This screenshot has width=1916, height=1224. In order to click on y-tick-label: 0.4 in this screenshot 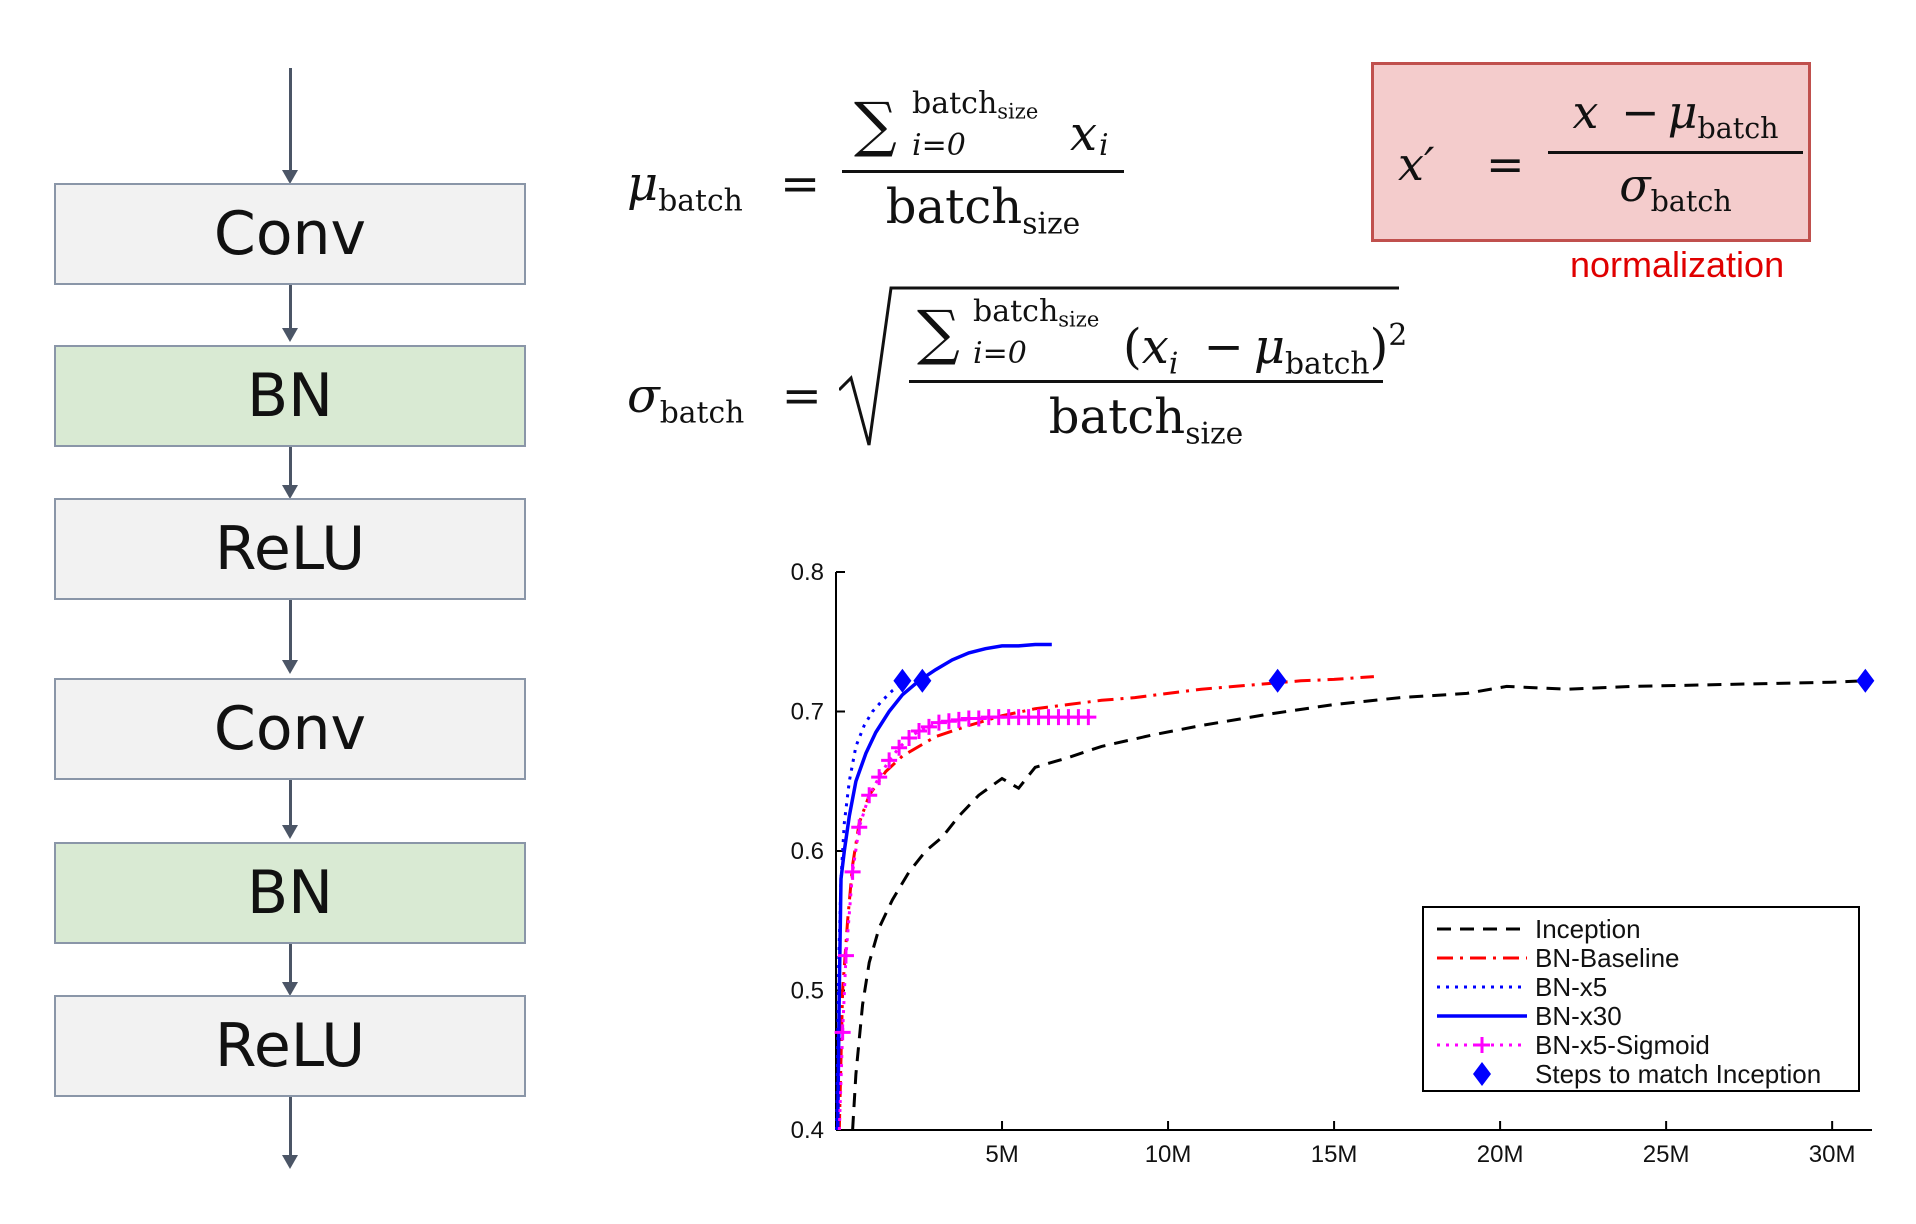, I will do `click(807, 1130)`.